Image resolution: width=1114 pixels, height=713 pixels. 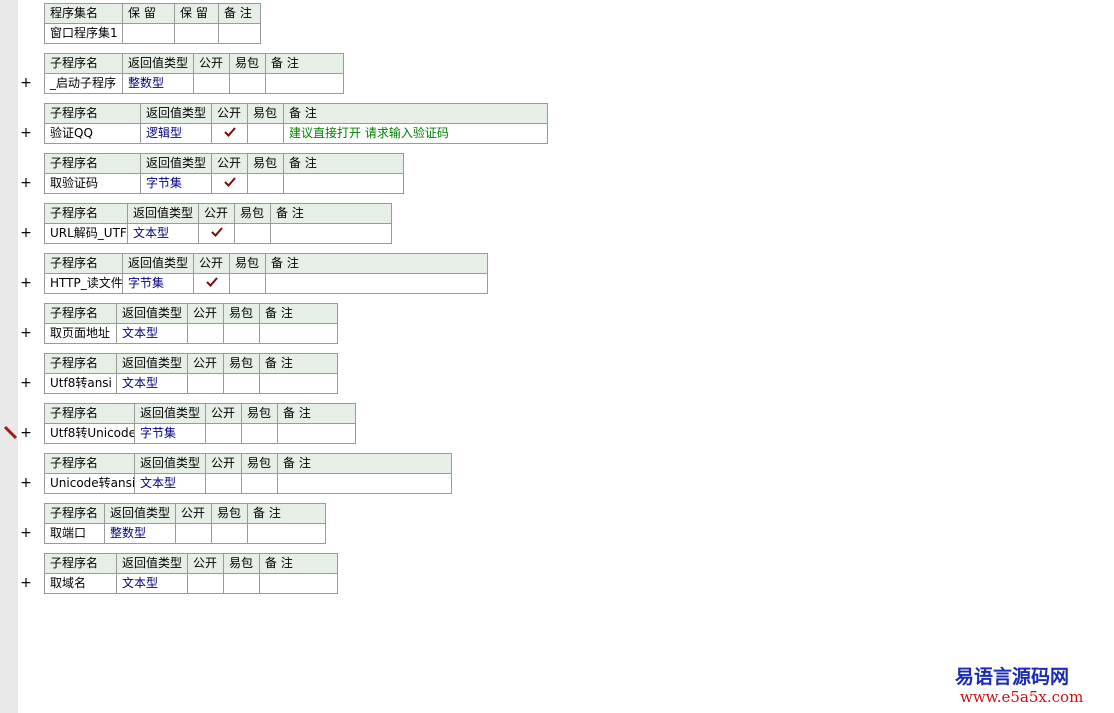 I want to click on watermark-title: 易语言源码网, so click(x=1012, y=677).